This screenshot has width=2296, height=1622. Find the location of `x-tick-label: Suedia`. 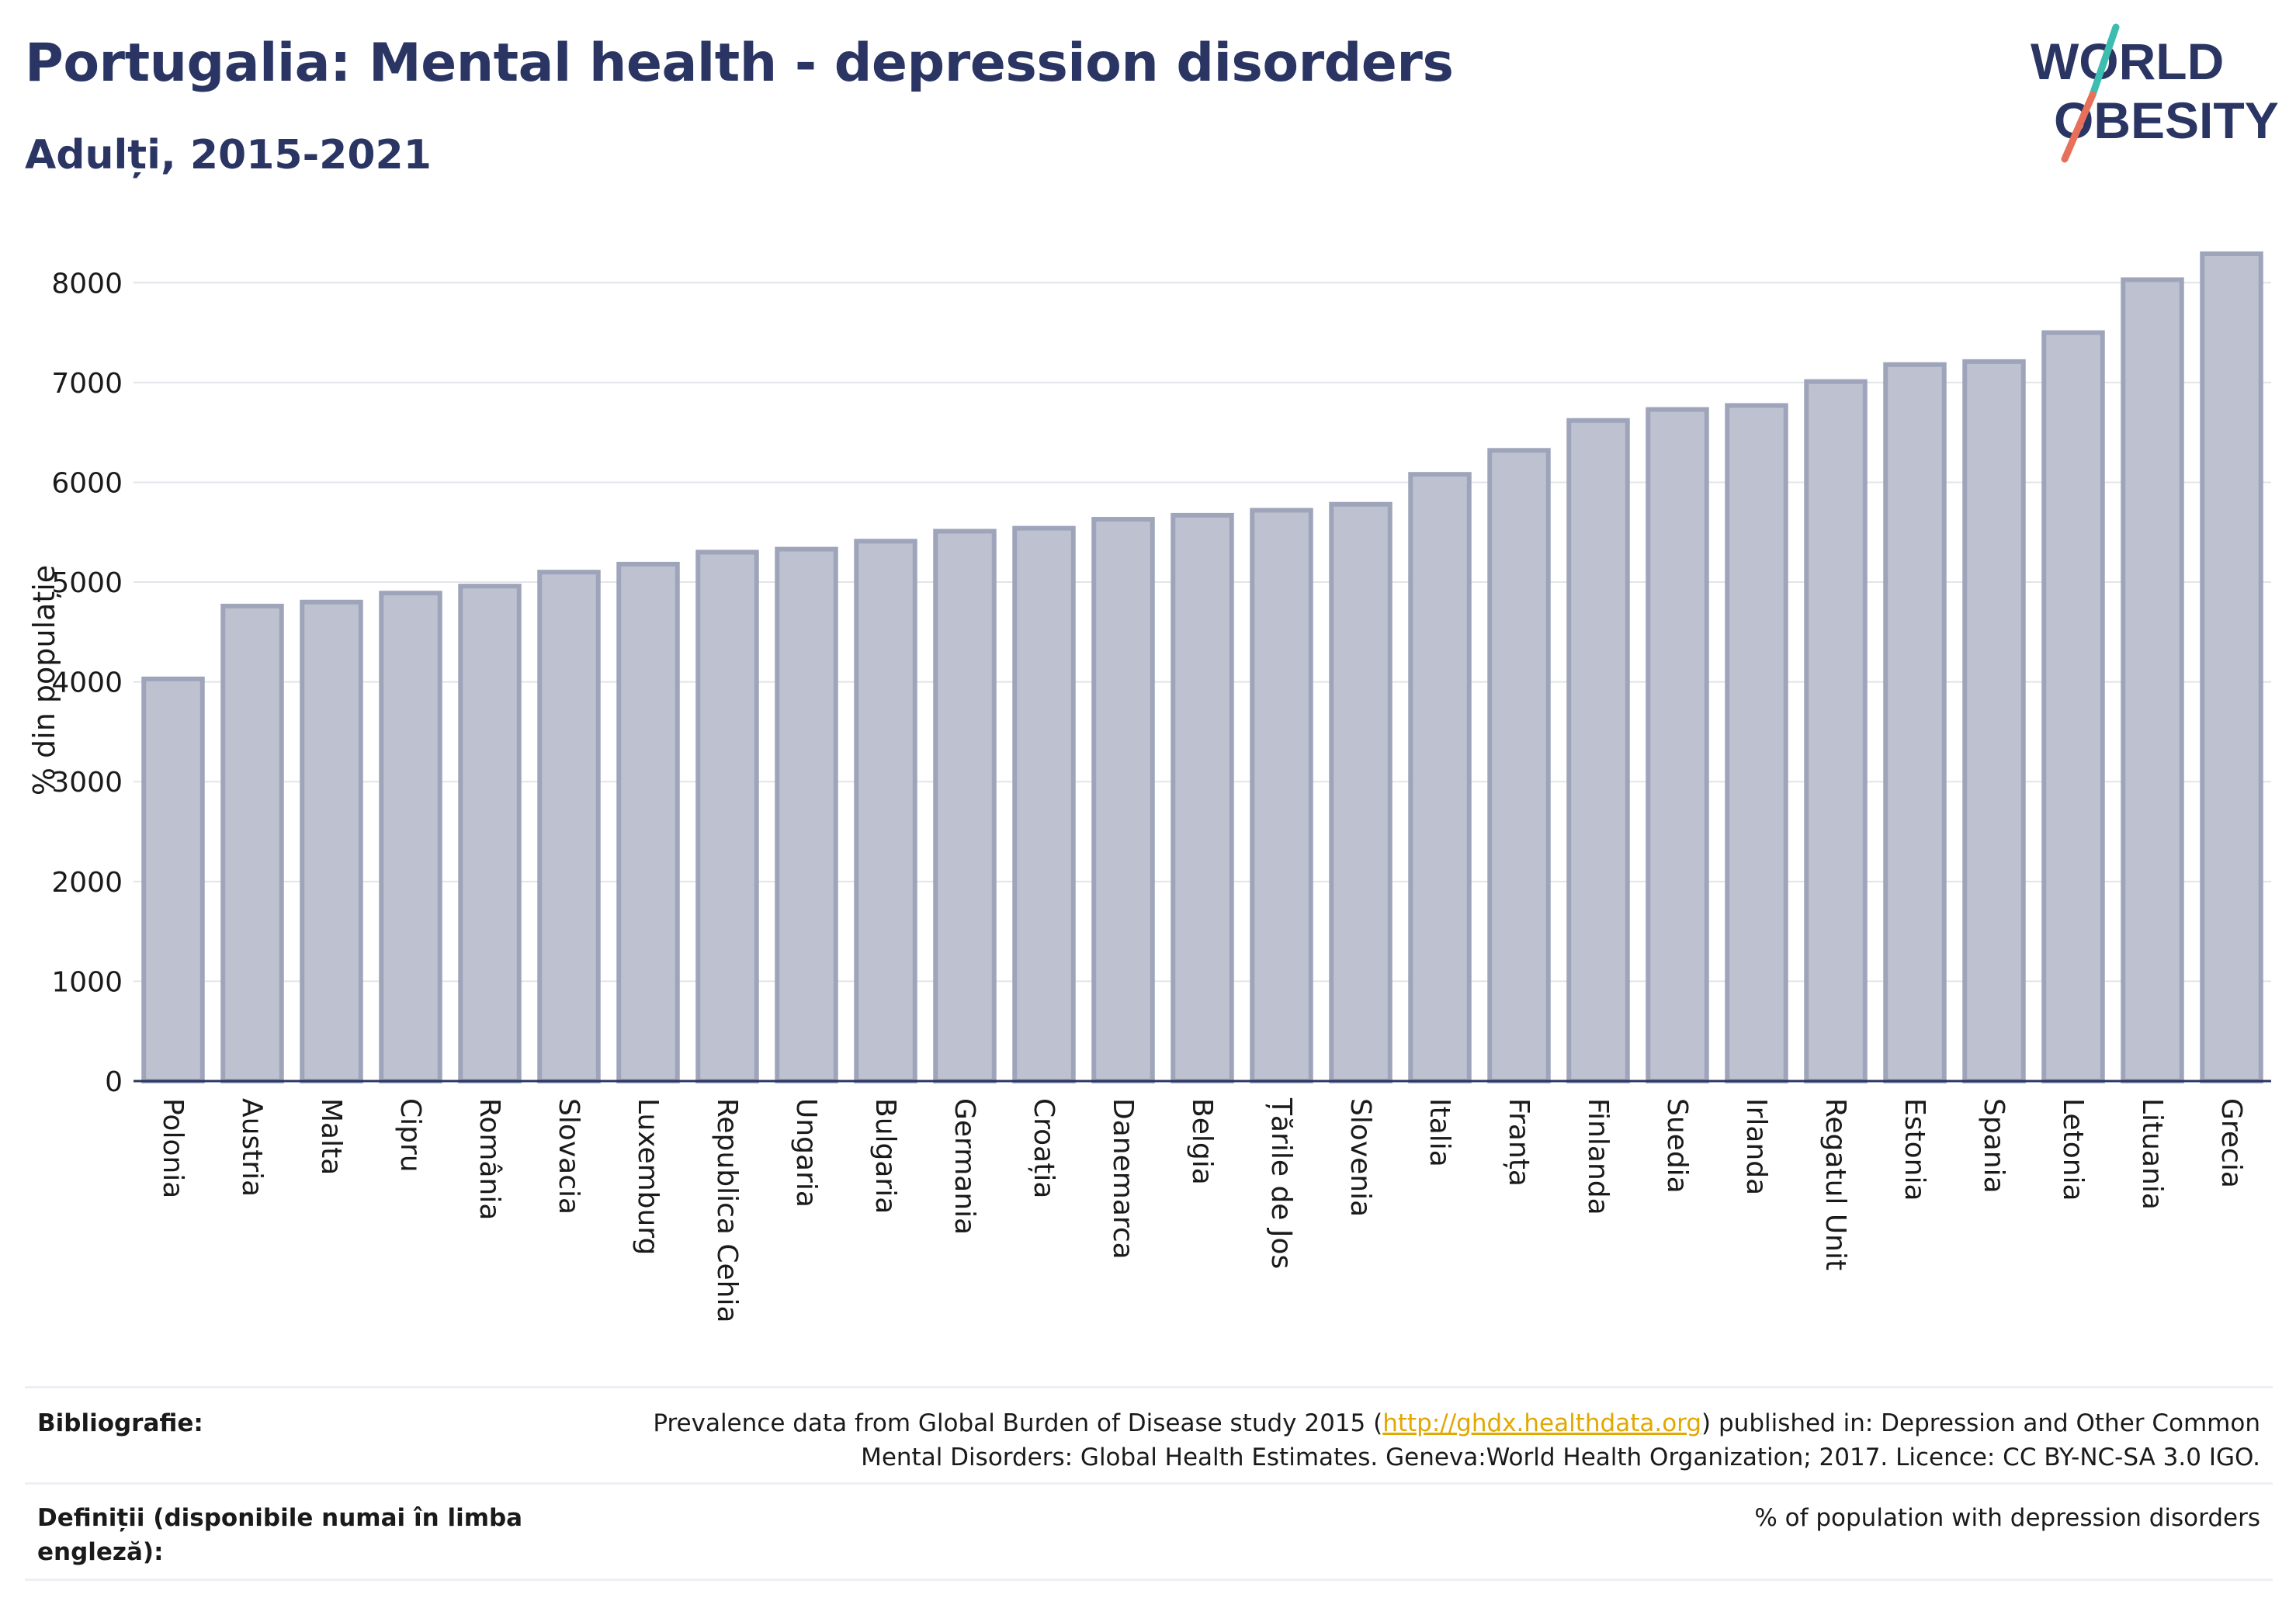

x-tick-label: Suedia is located at coordinates (1677, 1146).